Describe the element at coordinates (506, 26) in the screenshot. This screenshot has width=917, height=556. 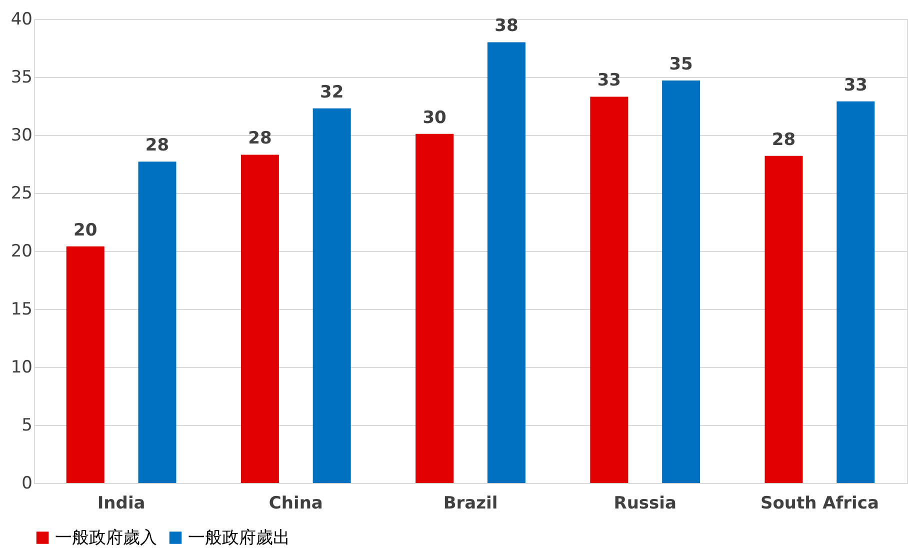
I see `data-label: 38` at that location.